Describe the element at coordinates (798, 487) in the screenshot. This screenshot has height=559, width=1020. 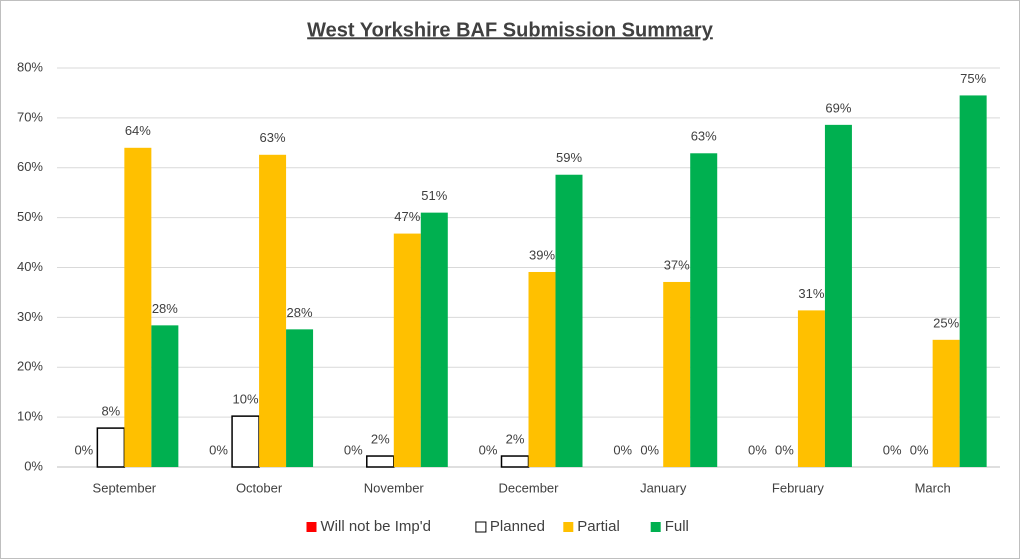
I see `x-tick-label: February` at that location.